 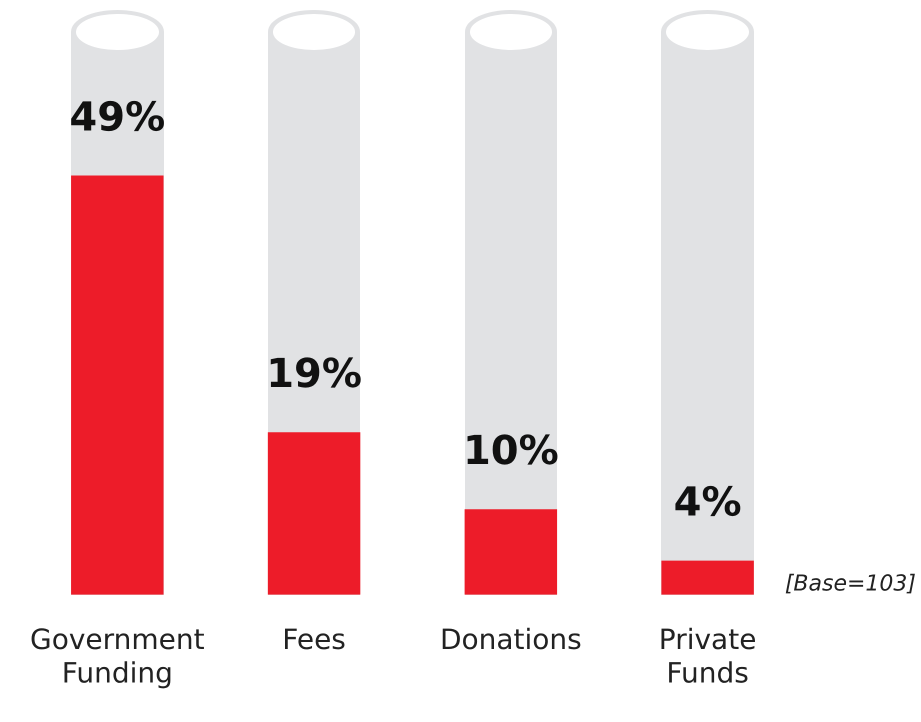 I want to click on data-label: 49%, so click(x=117, y=117).